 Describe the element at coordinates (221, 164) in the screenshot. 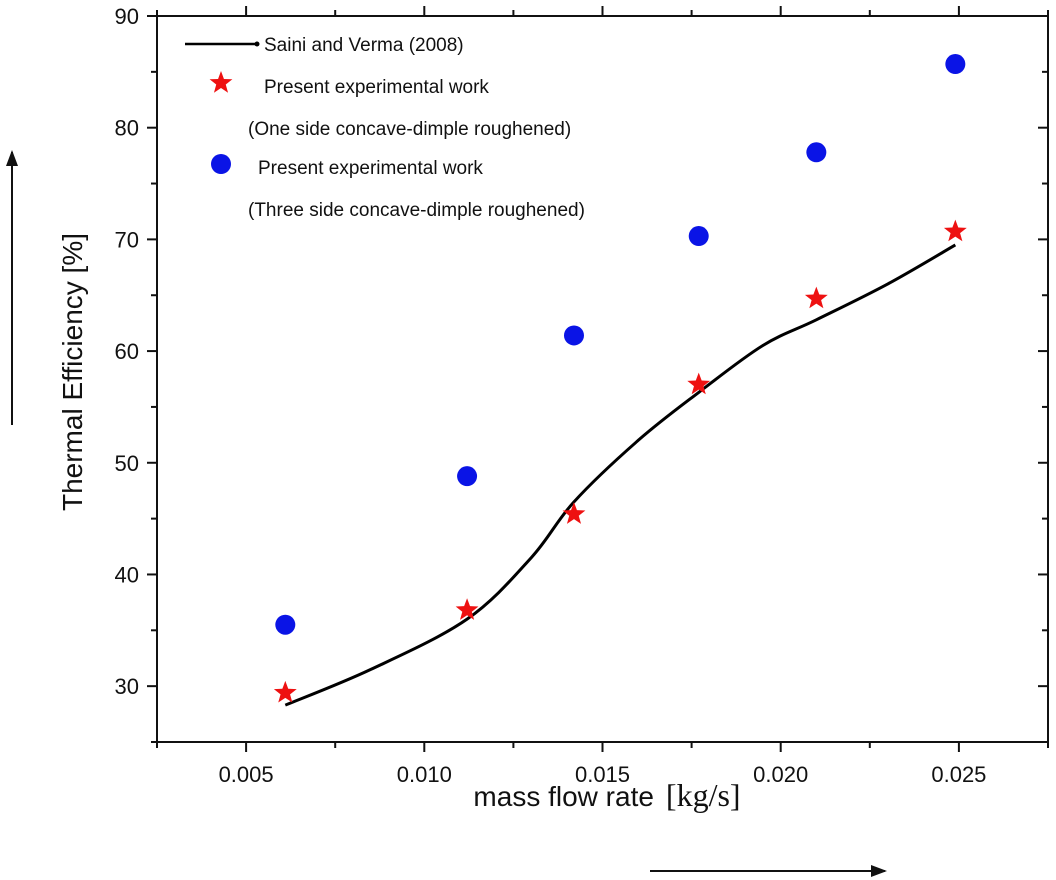

I see `legend-circle-swatch` at that location.